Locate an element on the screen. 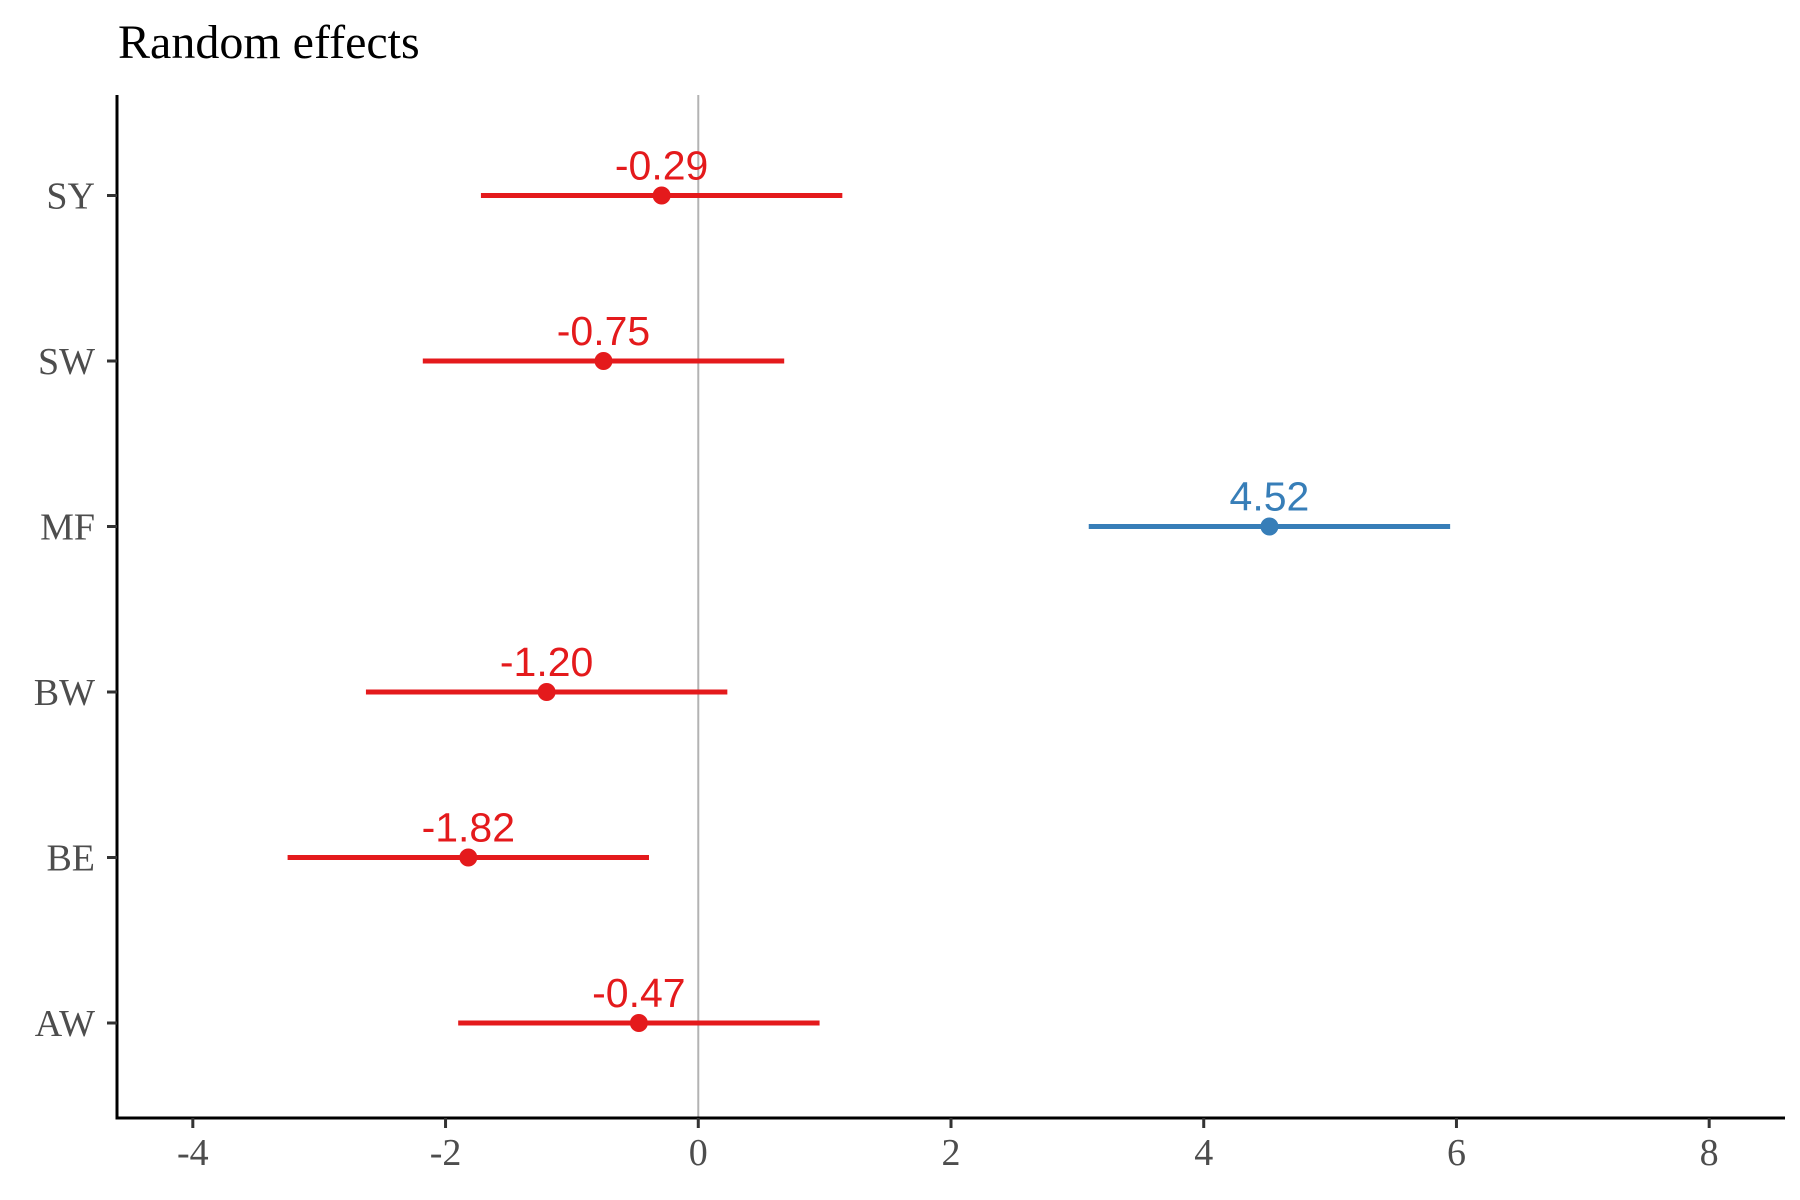  point-be is located at coordinates (468, 857).